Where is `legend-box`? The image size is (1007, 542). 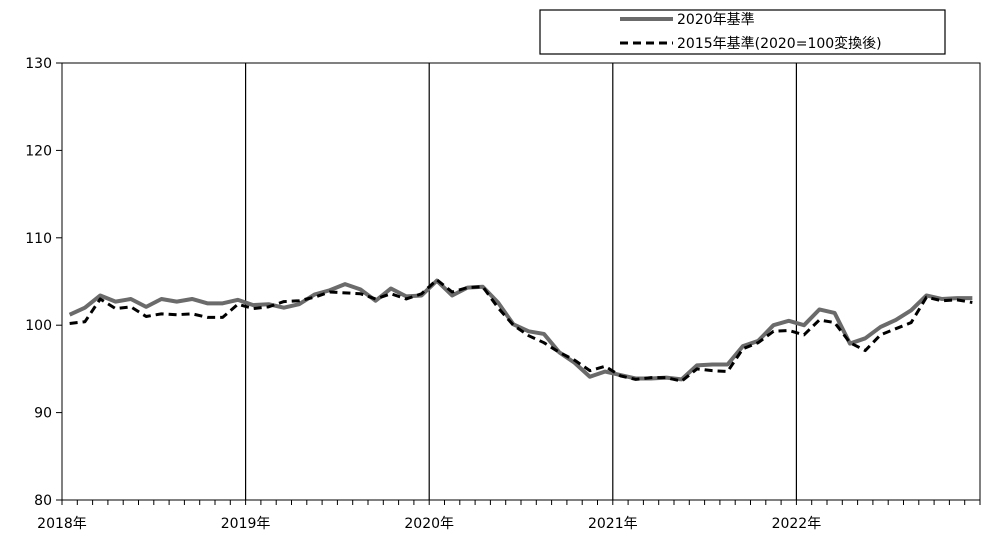 legend-box is located at coordinates (742, 32).